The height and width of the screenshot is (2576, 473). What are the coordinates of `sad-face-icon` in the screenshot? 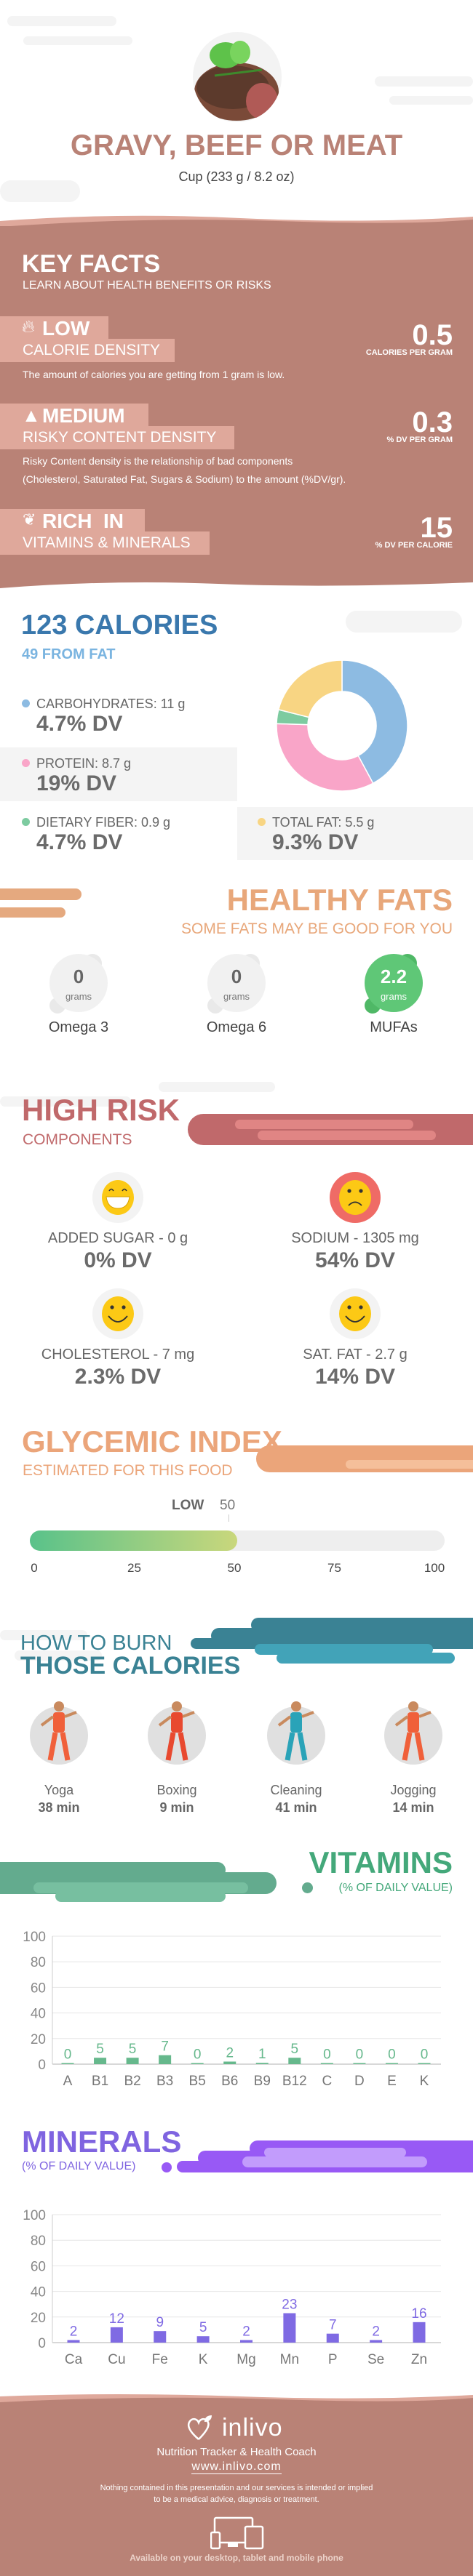 It's located at (355, 1198).